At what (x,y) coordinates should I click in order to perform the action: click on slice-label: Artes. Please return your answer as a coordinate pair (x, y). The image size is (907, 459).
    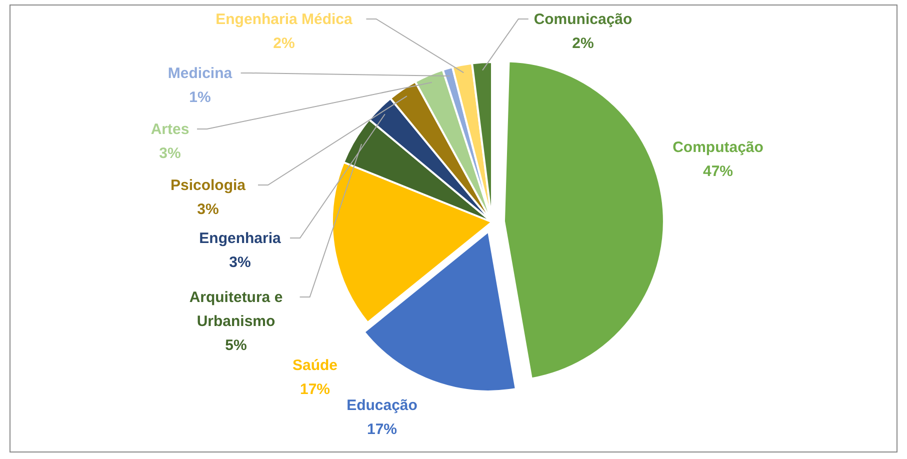
    Looking at the image, I should click on (170, 129).